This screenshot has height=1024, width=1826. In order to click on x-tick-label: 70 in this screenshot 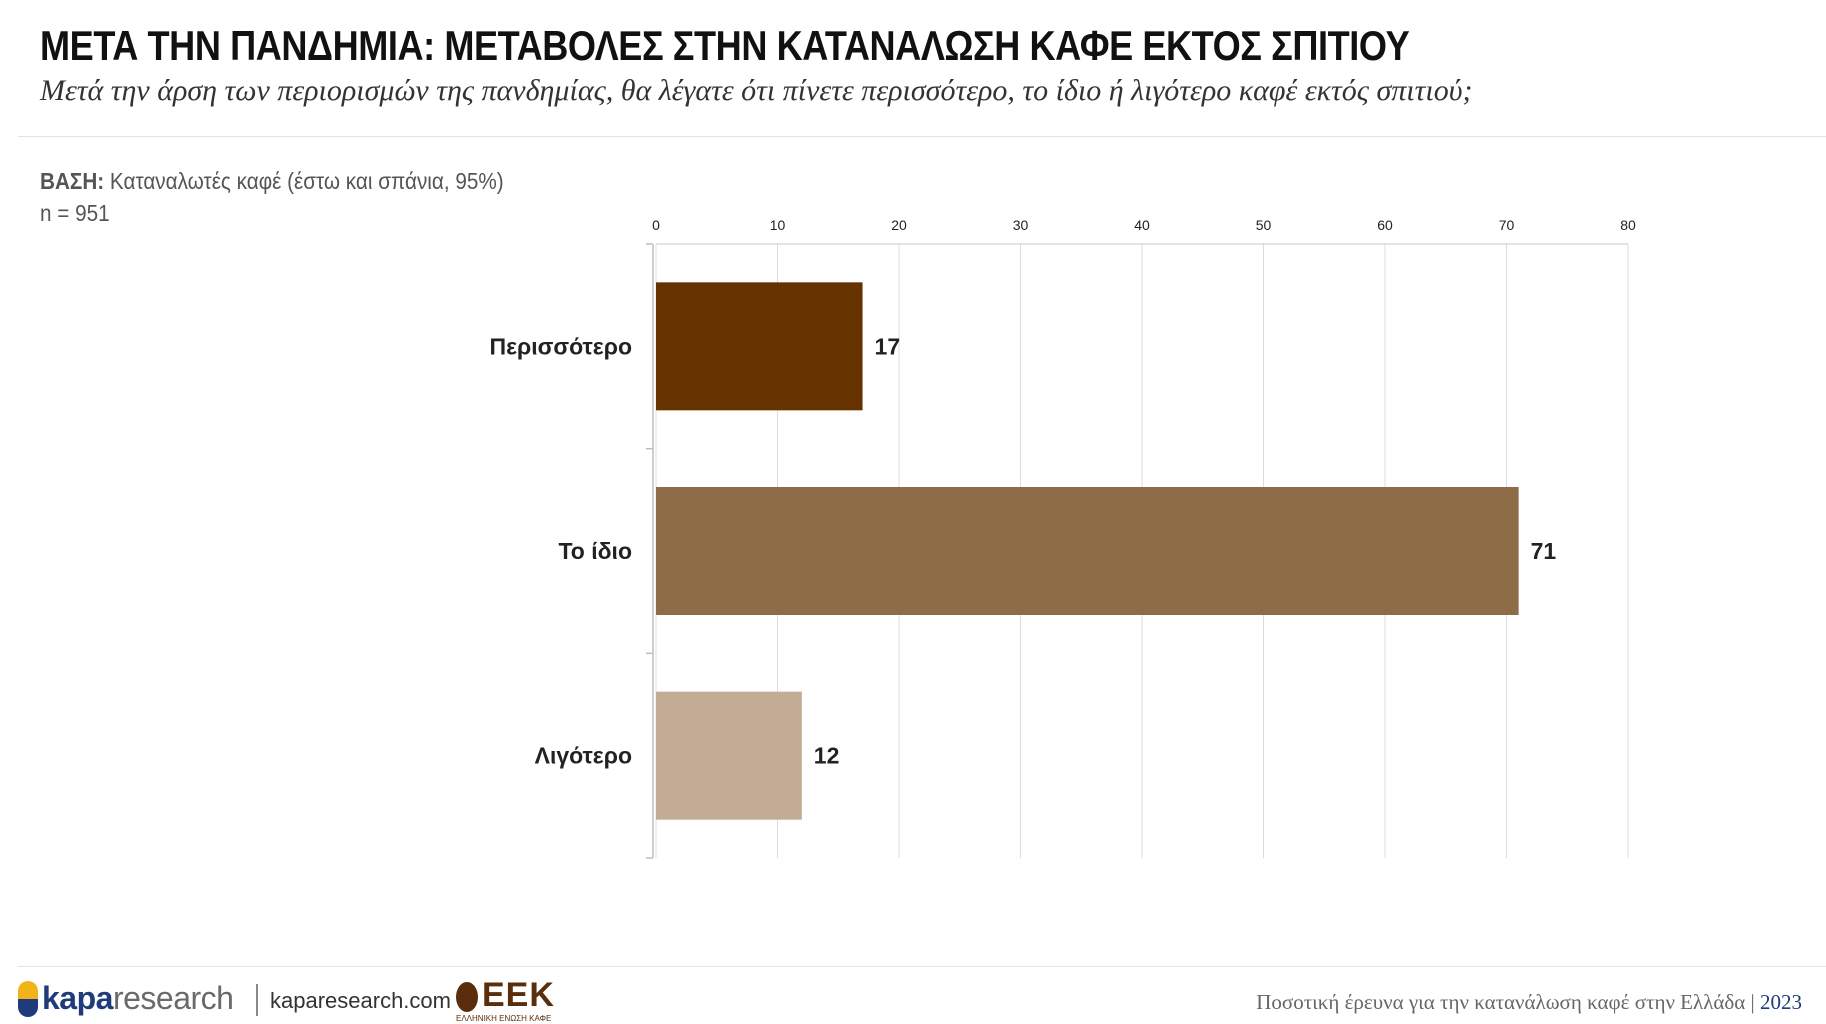, I will do `click(1507, 225)`.